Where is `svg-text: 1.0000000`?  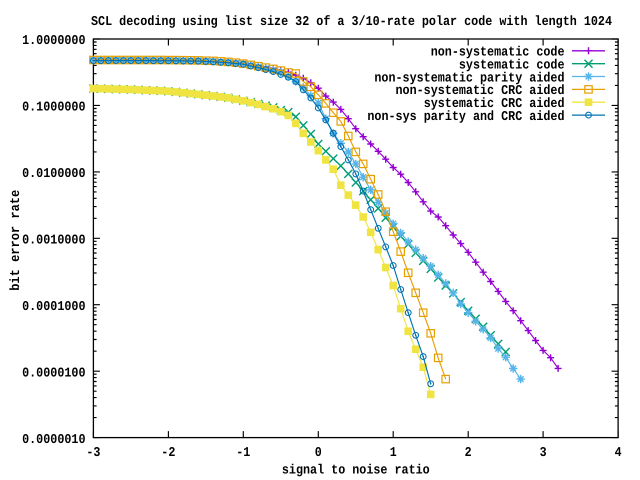
svg-text: 1.0000000 is located at coordinates (53, 41).